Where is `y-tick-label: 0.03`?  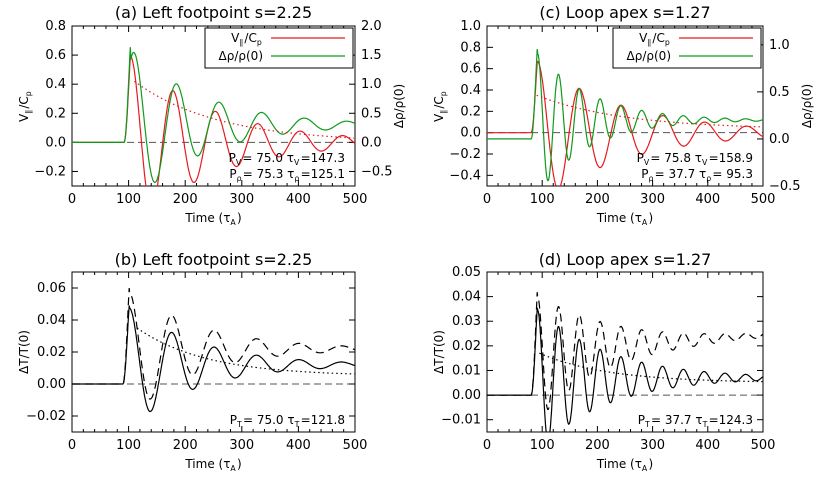
y-tick-label: 0.03 is located at coordinates (466, 321).